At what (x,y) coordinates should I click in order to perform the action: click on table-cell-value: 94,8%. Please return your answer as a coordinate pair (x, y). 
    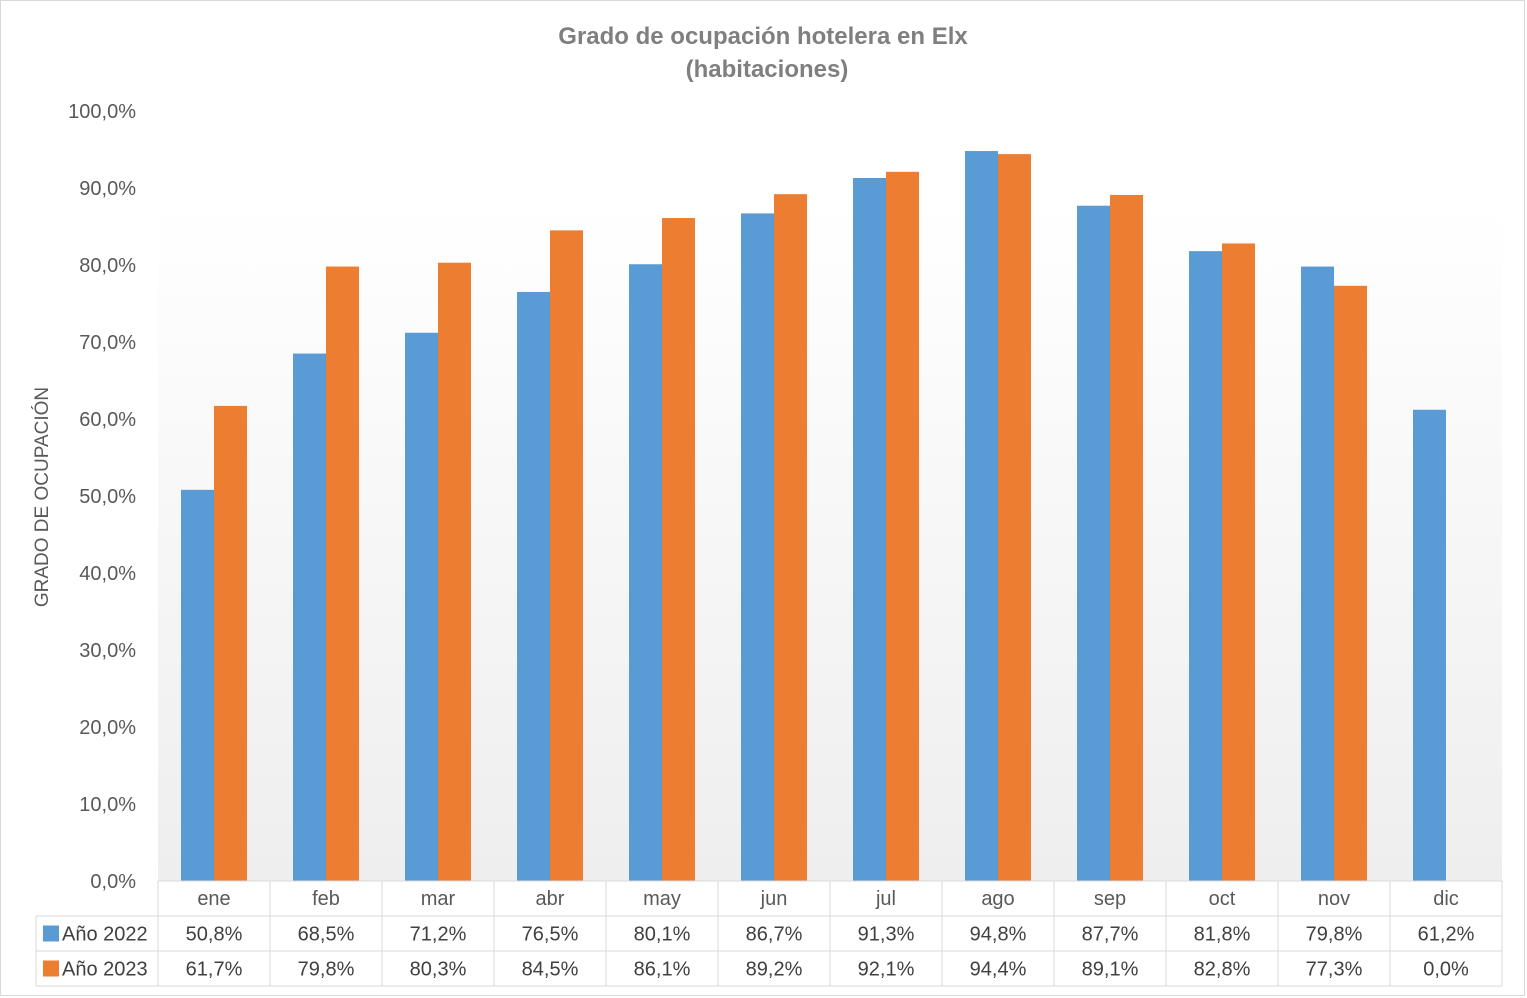
    Looking at the image, I should click on (998, 935).